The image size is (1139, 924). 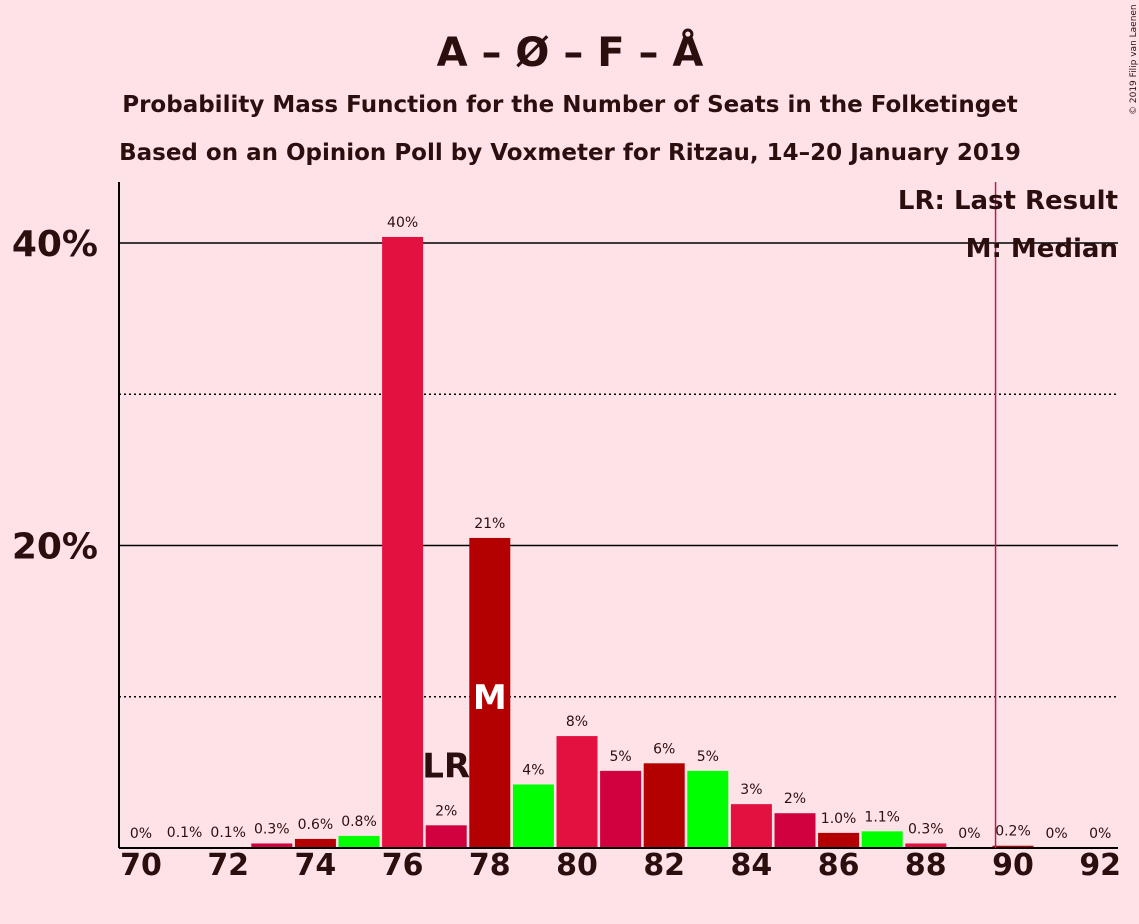 What do you see at coordinates (1100, 834) in the screenshot?
I see `value-label-92: 0%` at bounding box center [1100, 834].